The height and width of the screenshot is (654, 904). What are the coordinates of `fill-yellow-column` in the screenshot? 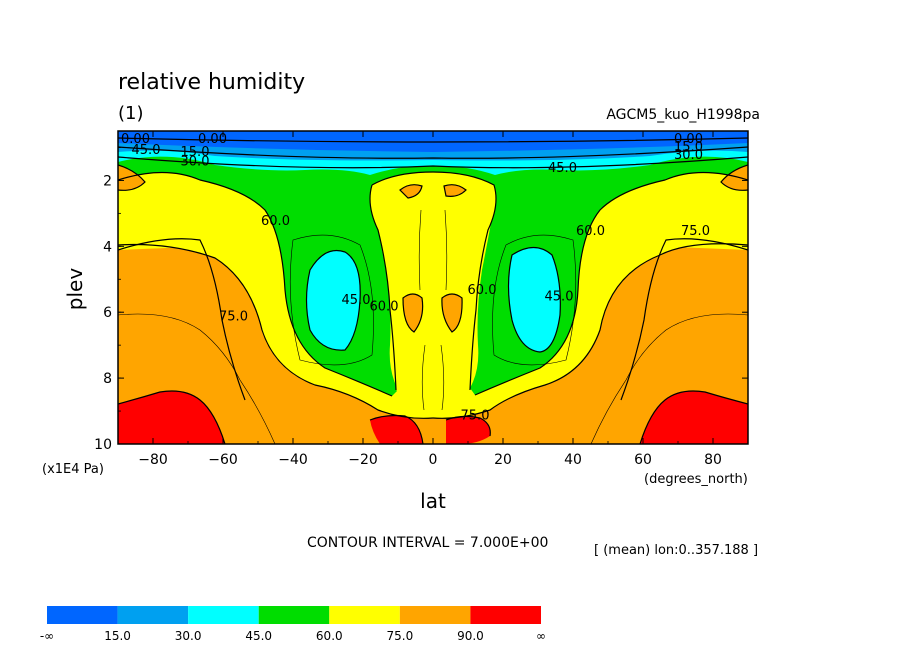 It's located at (433, 287).